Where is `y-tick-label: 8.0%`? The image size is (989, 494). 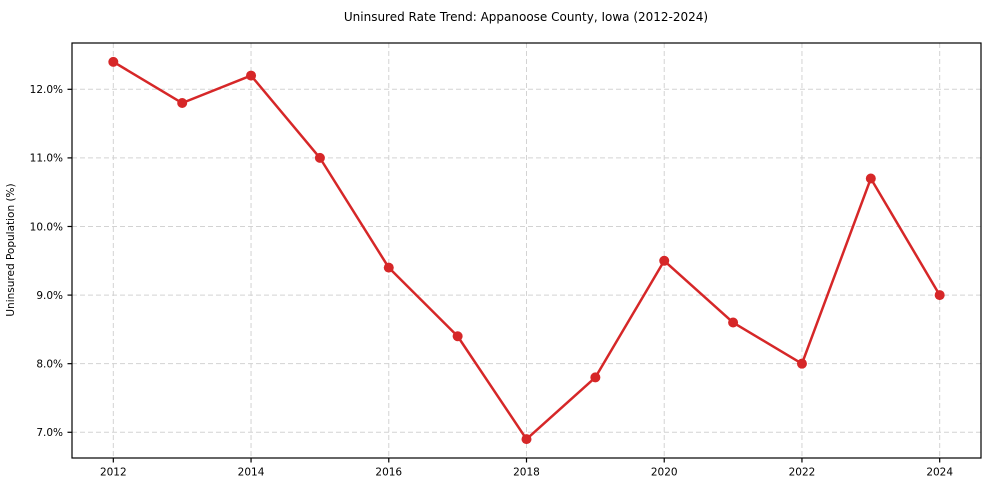
y-tick-label: 8.0% is located at coordinates (49, 364).